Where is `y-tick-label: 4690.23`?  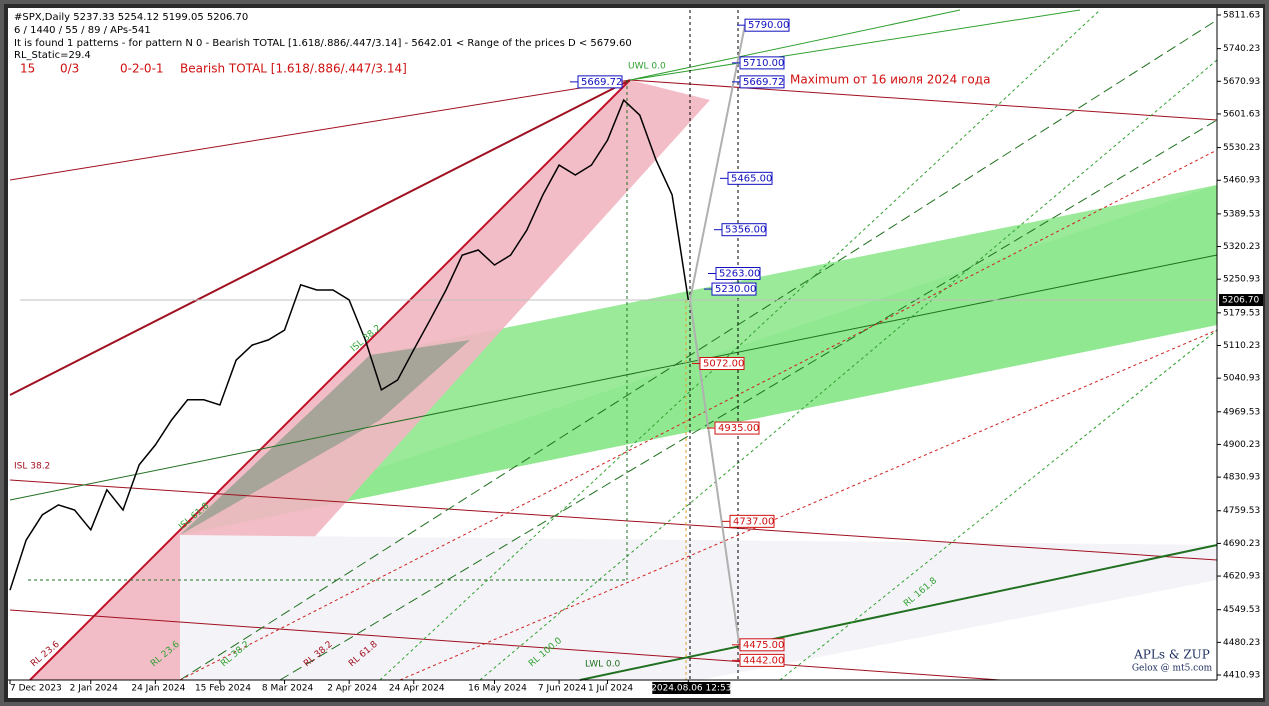
y-tick-label: 4690.23 is located at coordinates (1241, 544).